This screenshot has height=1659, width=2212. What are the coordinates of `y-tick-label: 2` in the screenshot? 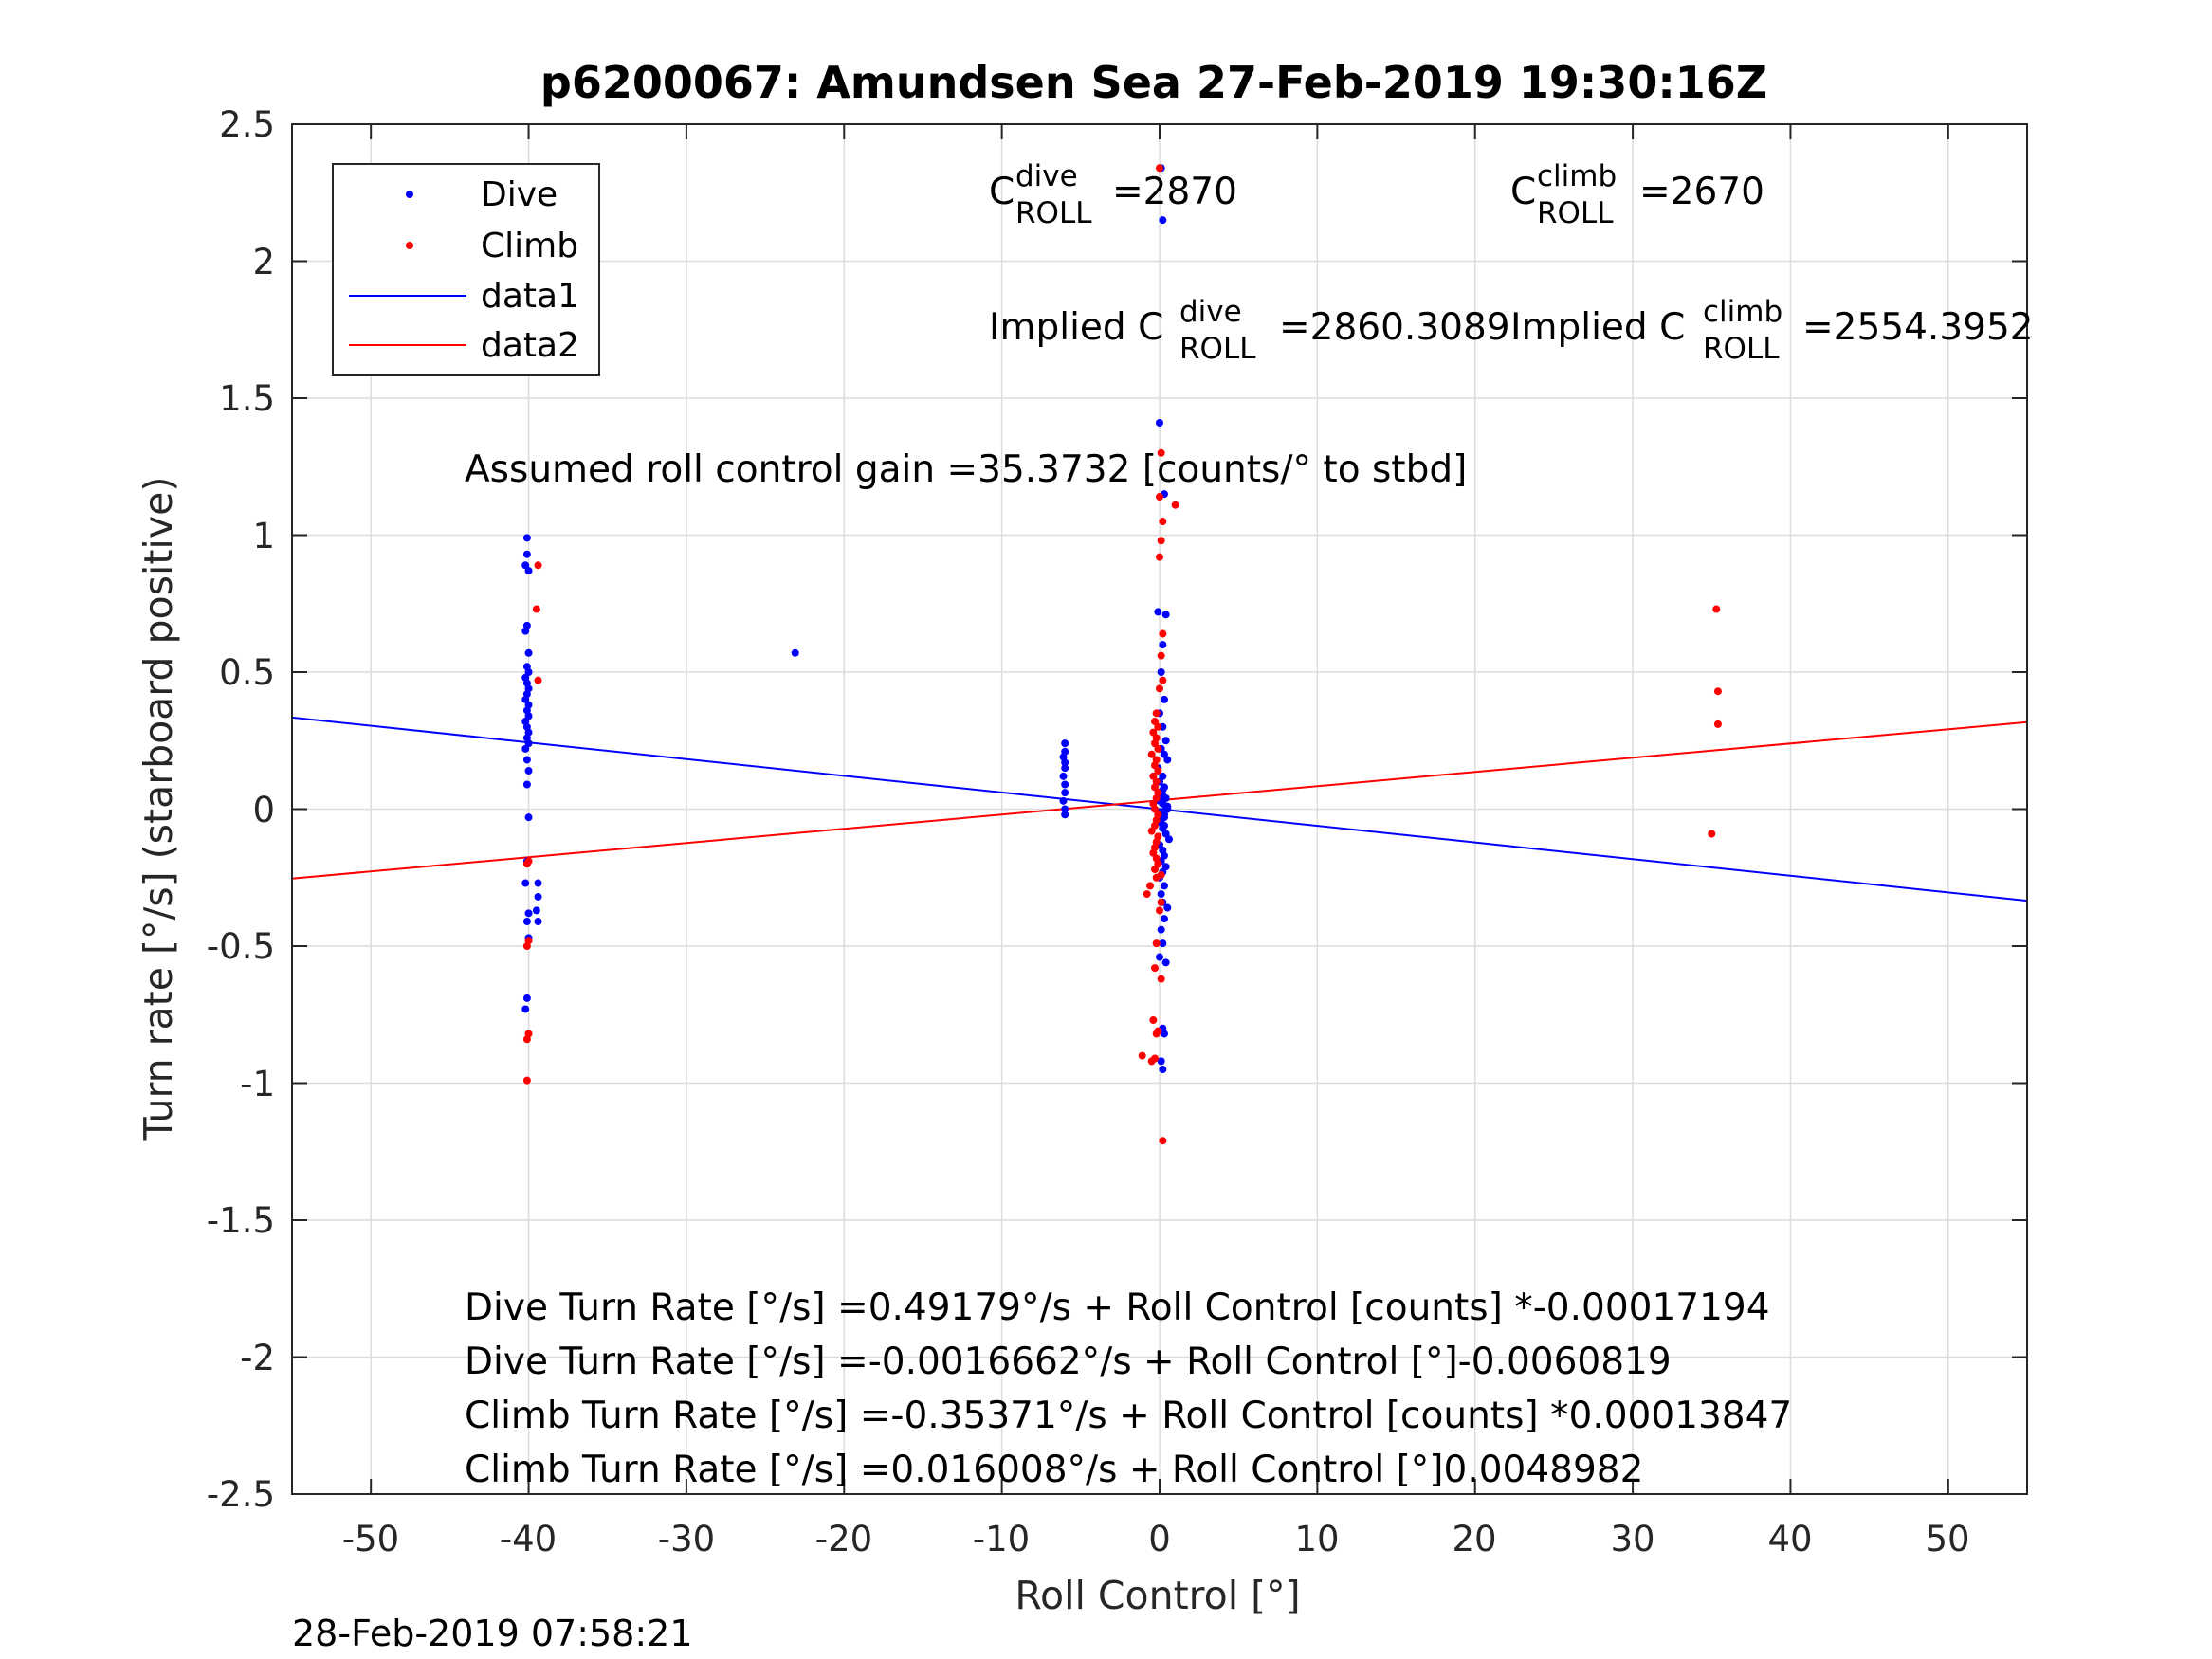 It's located at (263, 262).